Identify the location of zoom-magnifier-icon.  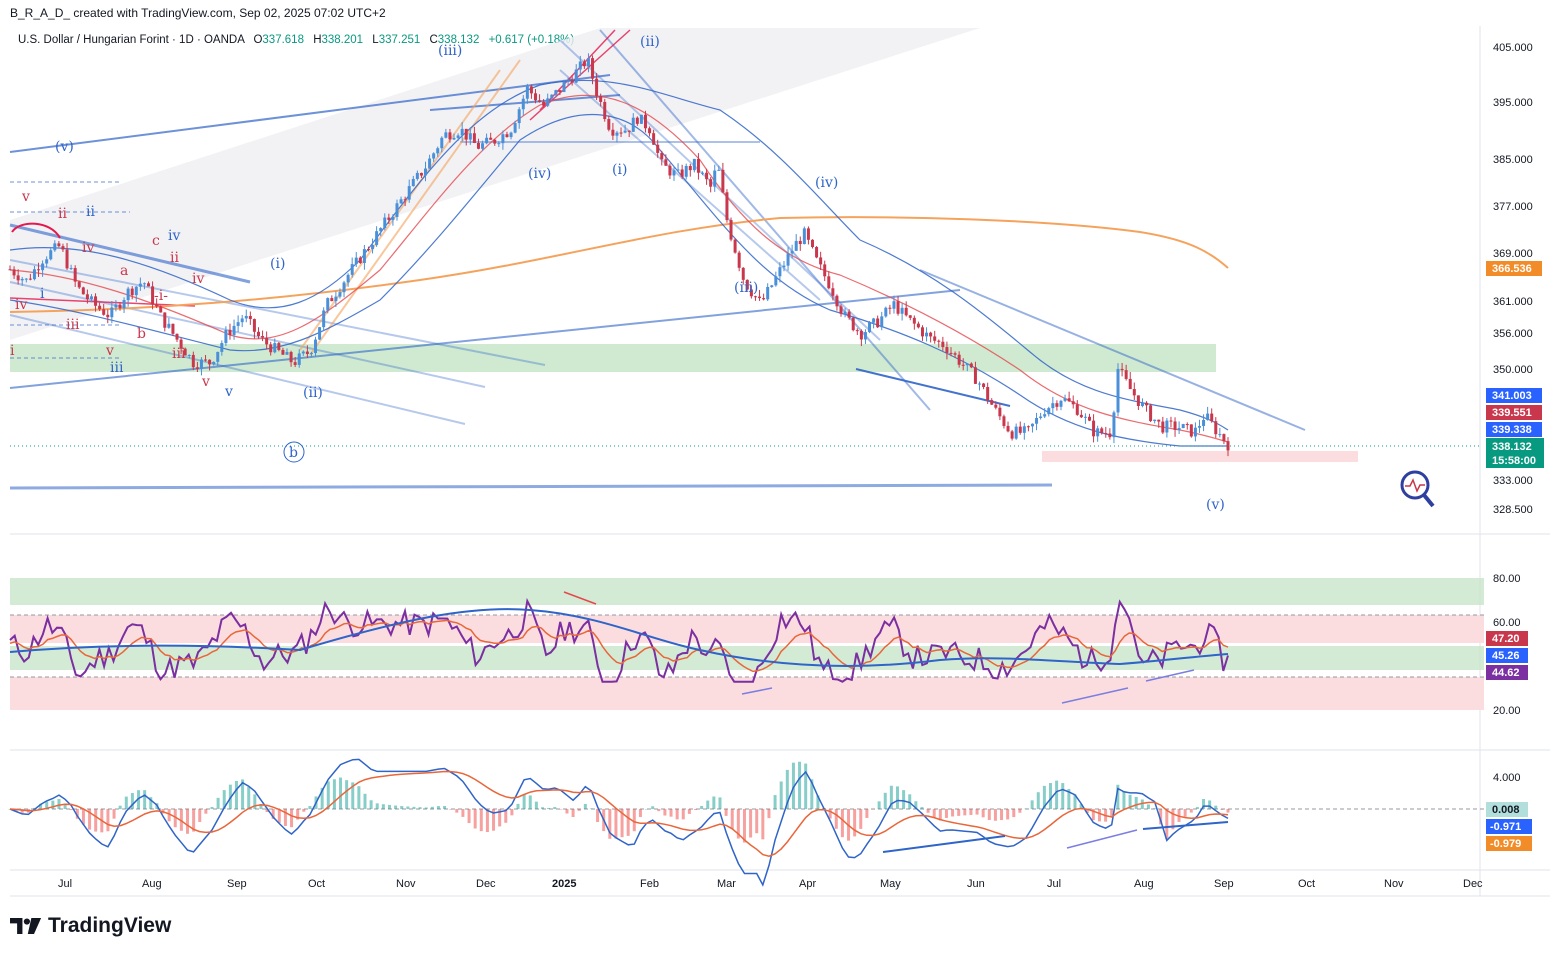
(1417, 489).